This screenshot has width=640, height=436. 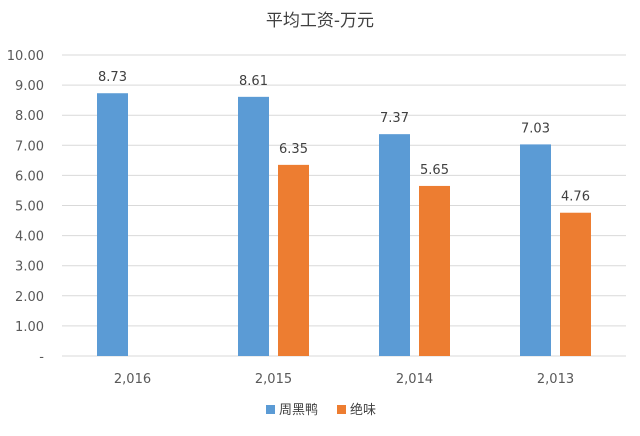 I want to click on x-tick-label: 2,015, so click(x=273, y=379).